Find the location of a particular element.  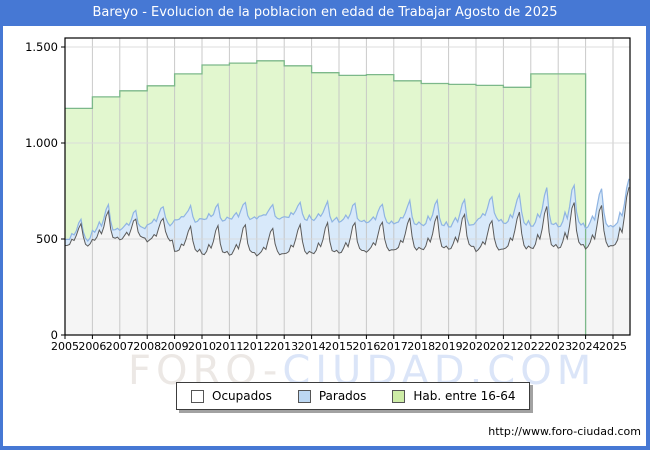

svg-text: 0 is located at coordinates (54, 335).